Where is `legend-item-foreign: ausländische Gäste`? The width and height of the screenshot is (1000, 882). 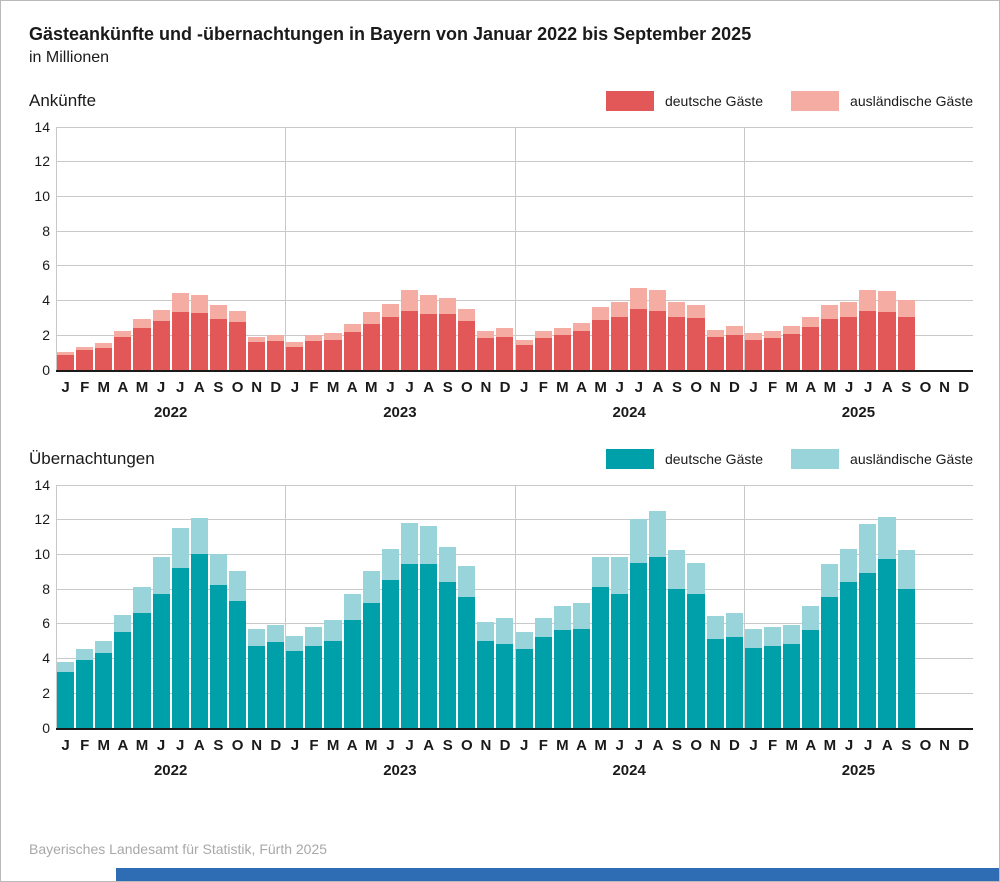
legend-item-foreign: ausländische Gäste is located at coordinates (882, 100).